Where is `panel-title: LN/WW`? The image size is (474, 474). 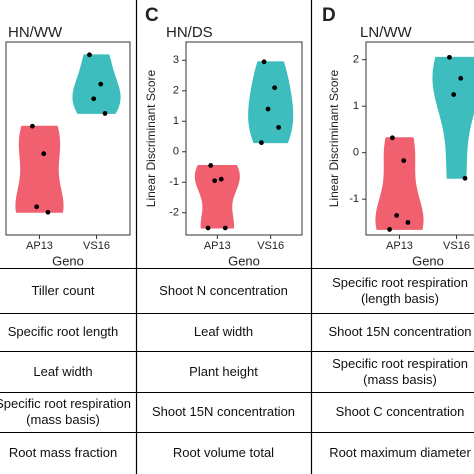 panel-title: LN/WW is located at coordinates (386, 32).